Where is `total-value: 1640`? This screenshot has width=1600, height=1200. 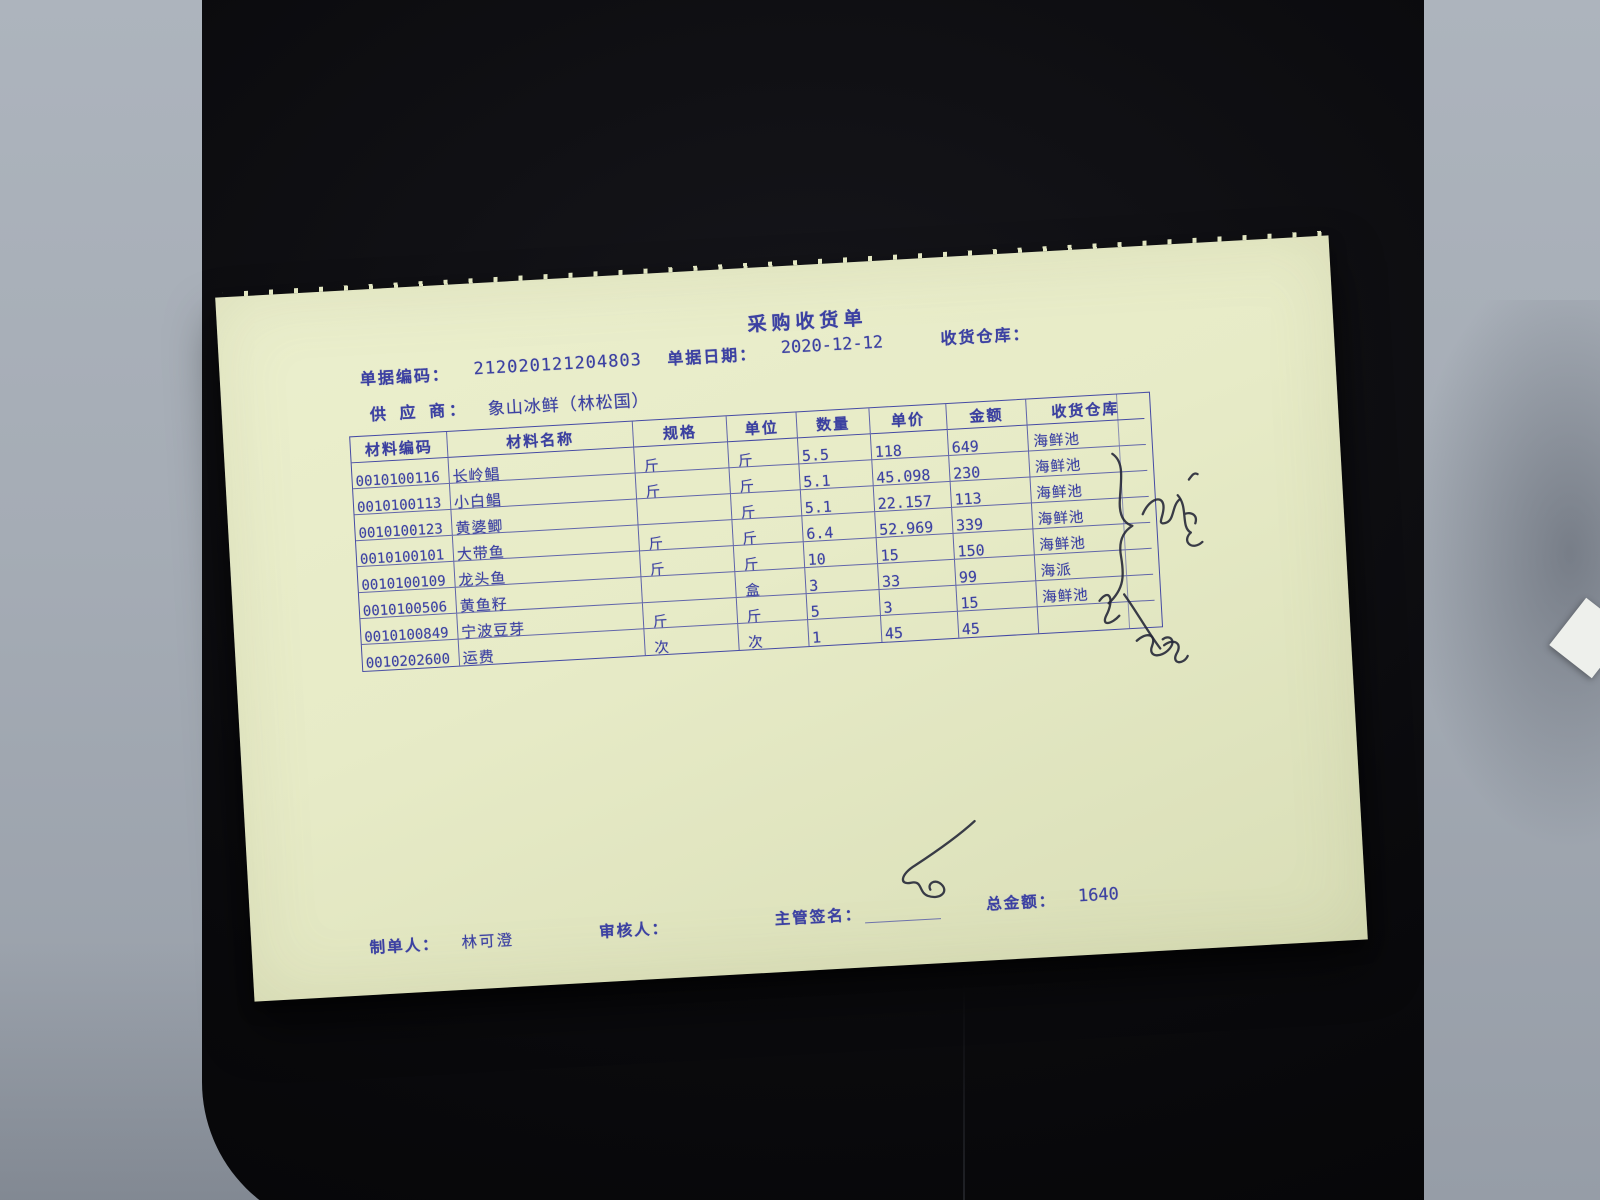 total-value: 1640 is located at coordinates (1098, 895).